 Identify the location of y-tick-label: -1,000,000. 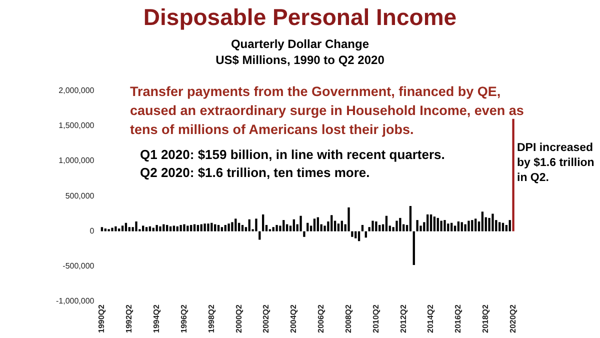
(75, 301).